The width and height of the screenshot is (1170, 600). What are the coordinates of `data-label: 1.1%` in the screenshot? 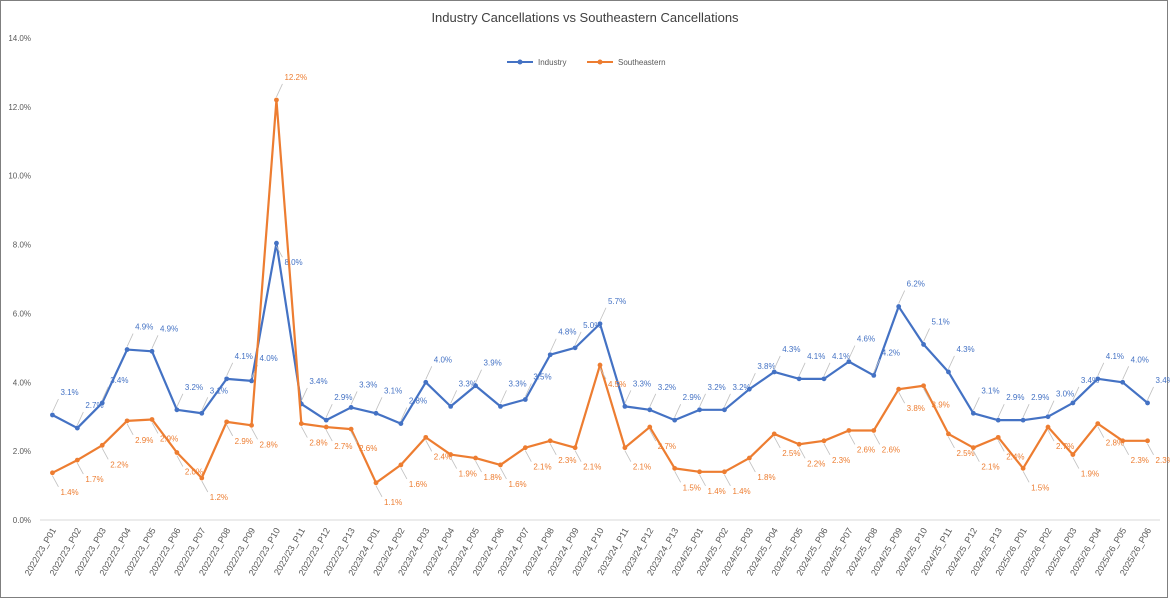 It's located at (393, 502).